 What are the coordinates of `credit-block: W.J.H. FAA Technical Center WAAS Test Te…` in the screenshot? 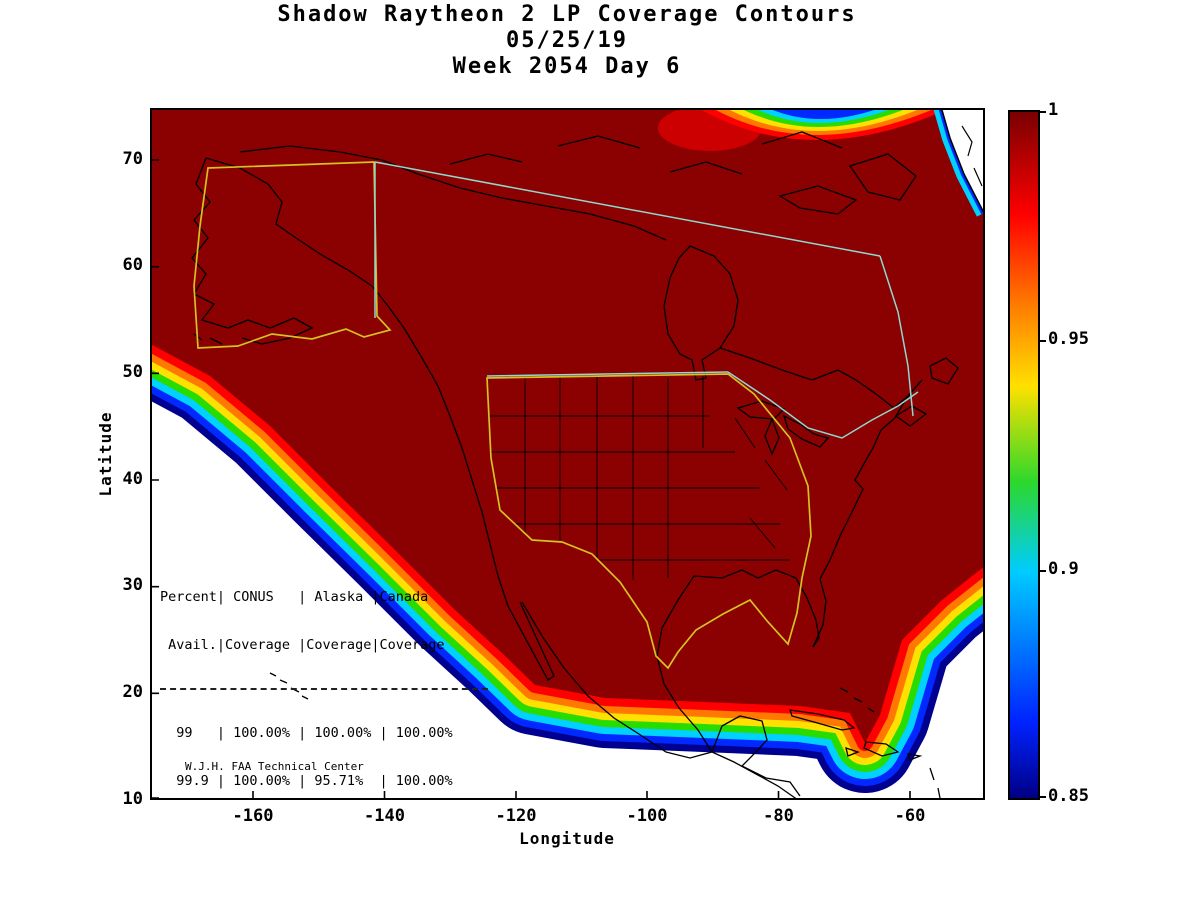 It's located at (274, 767).